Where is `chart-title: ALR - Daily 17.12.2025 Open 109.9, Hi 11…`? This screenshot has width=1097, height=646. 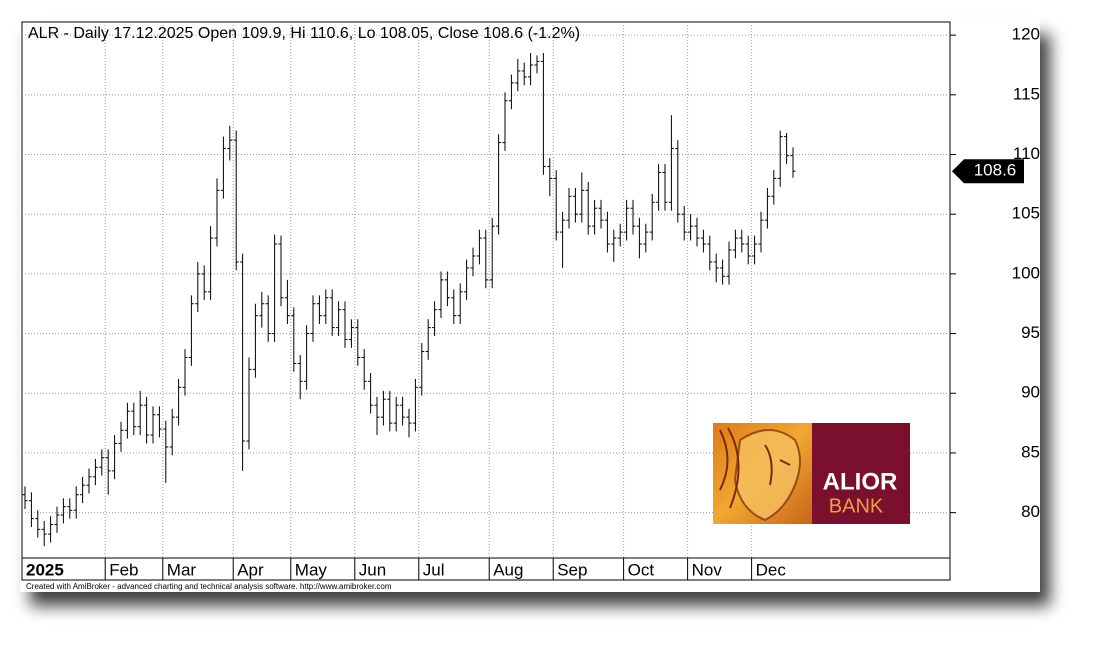
chart-title: ALR - Daily 17.12.2025 Open 109.9, Hi 11… is located at coordinates (304, 33).